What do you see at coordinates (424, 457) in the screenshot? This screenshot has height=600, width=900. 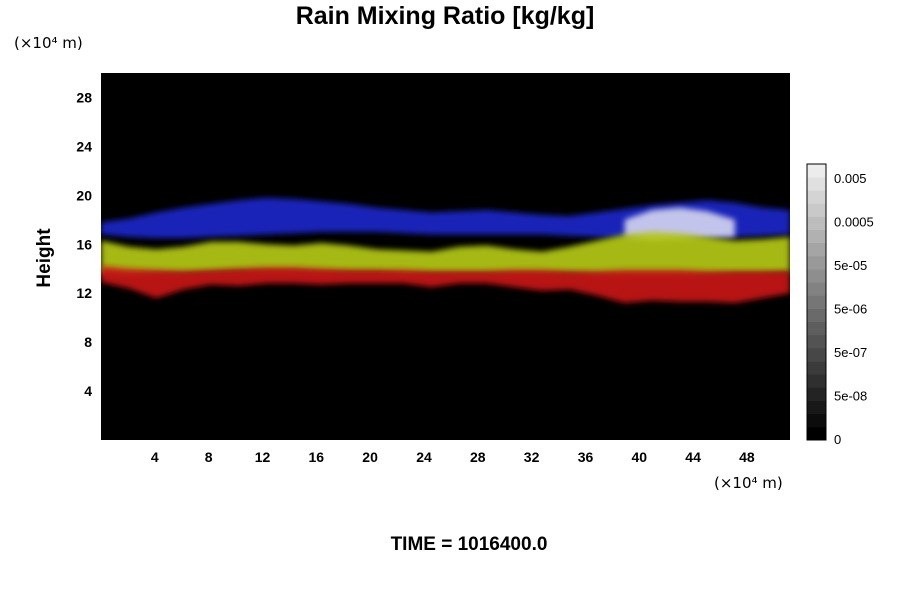 I see `x-tick-label: 24` at bounding box center [424, 457].